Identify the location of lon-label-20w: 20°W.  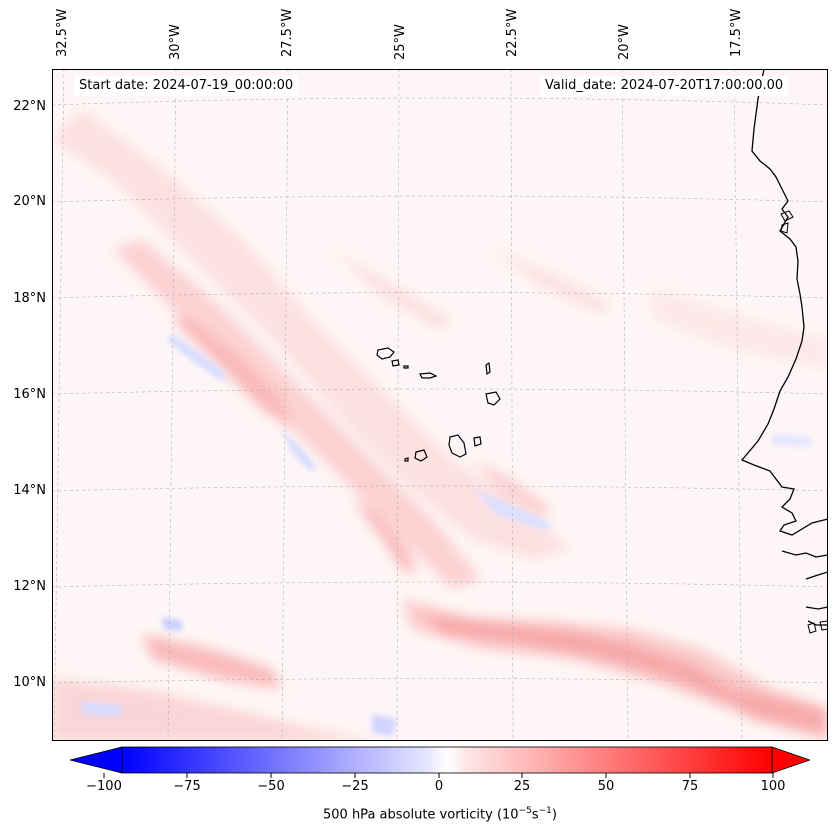
(624, 42).